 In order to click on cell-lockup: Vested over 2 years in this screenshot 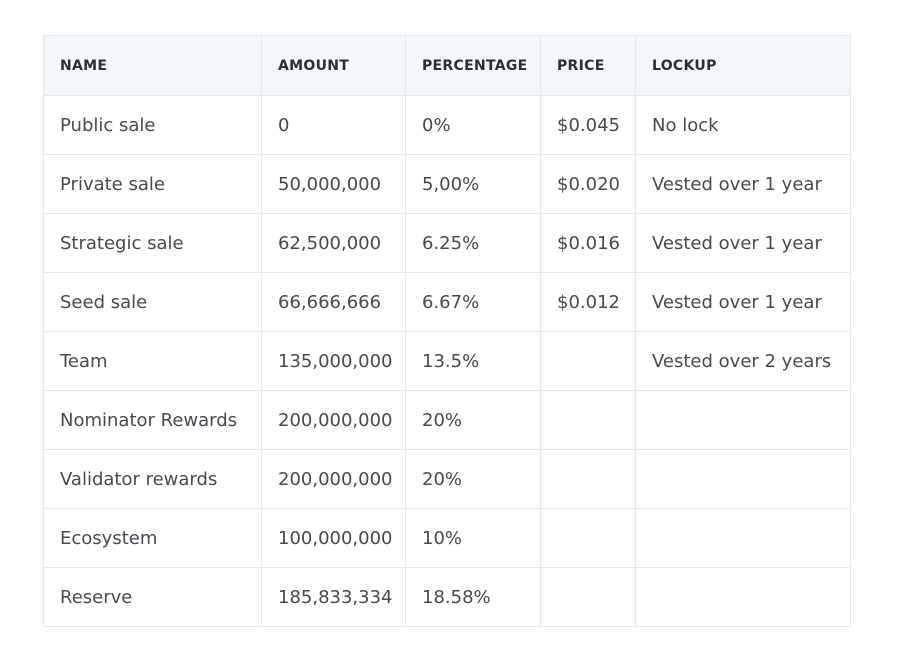, I will do `click(743, 361)`.